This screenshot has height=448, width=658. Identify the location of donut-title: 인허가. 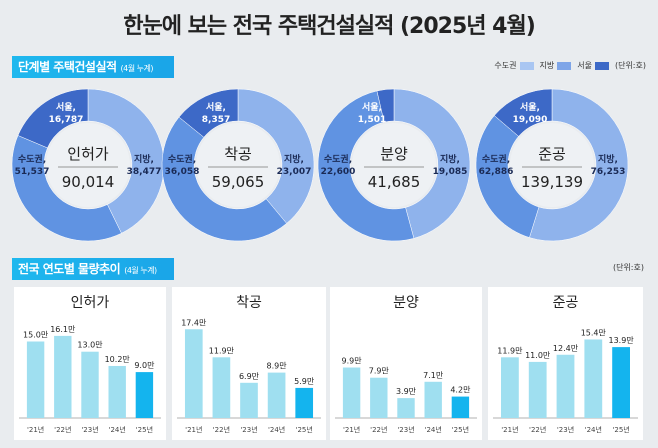
(88, 154).